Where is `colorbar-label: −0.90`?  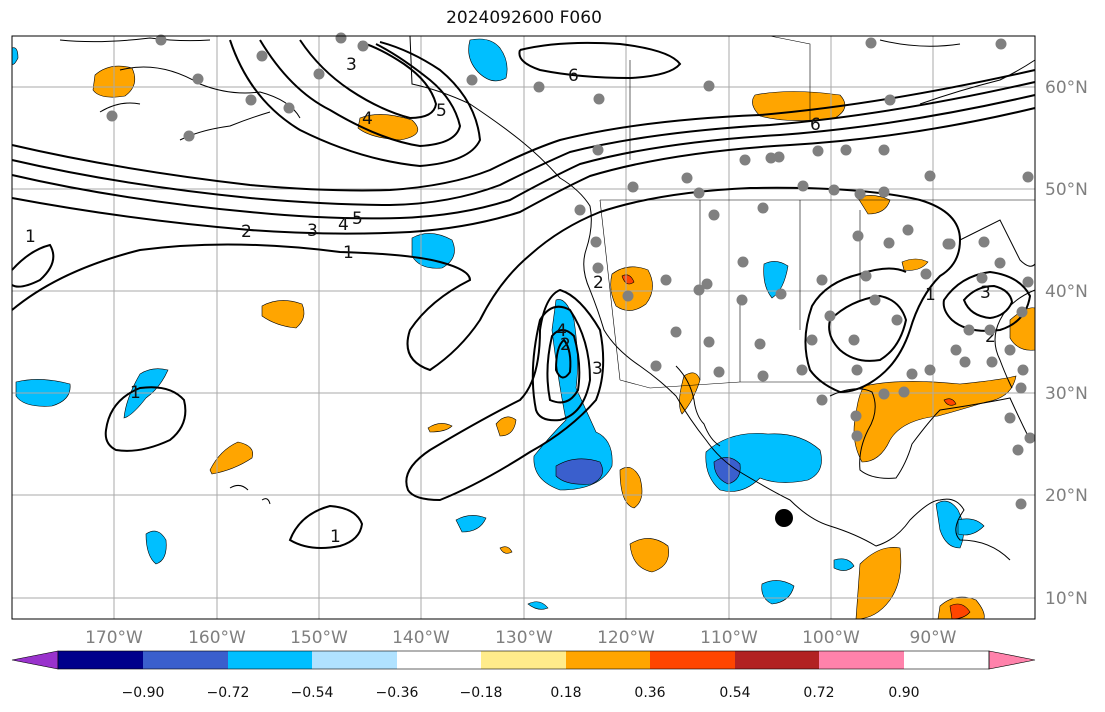
colorbar-label: −0.90 is located at coordinates (143, 693).